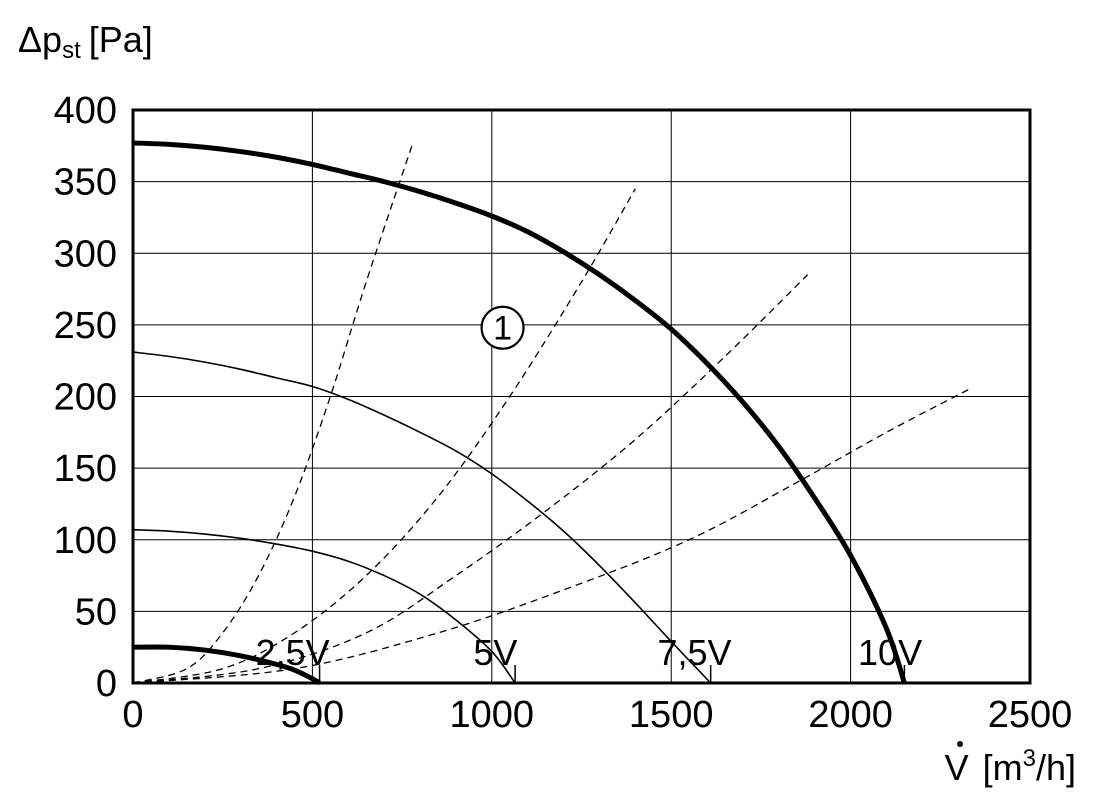 Image resolution: width=1100 pixels, height=797 pixels. Describe the element at coordinates (589, 657) in the screenshot. I see `voltage-labels: 2,5V 5V 7,5V 10V` at that location.